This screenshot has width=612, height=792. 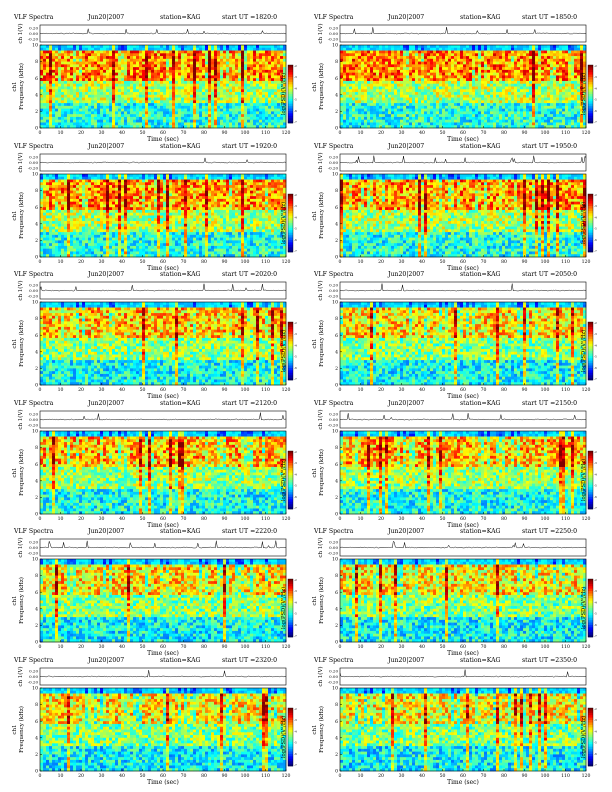 I want to click on panel-start-ut: start UT =1950:0, so click(x=549, y=146).